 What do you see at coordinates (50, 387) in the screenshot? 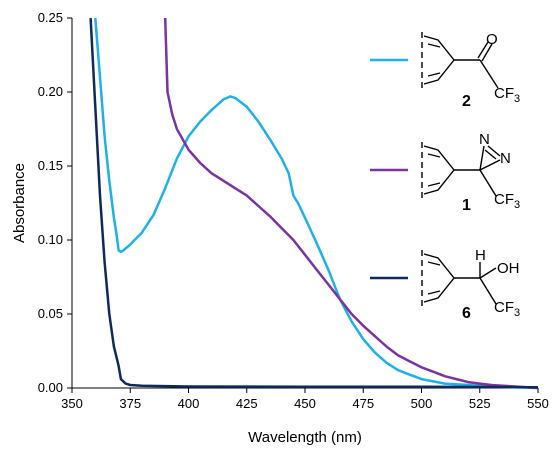
I see `y-tick-label: 0.00` at bounding box center [50, 387].